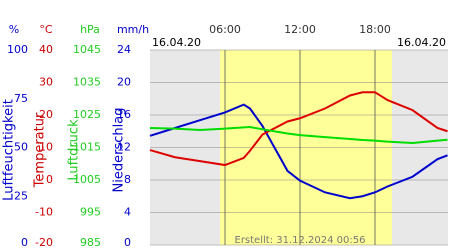  What do you see at coordinates (87, 114) in the screenshot?
I see `y-tick-label: 1025` at bounding box center [87, 114].